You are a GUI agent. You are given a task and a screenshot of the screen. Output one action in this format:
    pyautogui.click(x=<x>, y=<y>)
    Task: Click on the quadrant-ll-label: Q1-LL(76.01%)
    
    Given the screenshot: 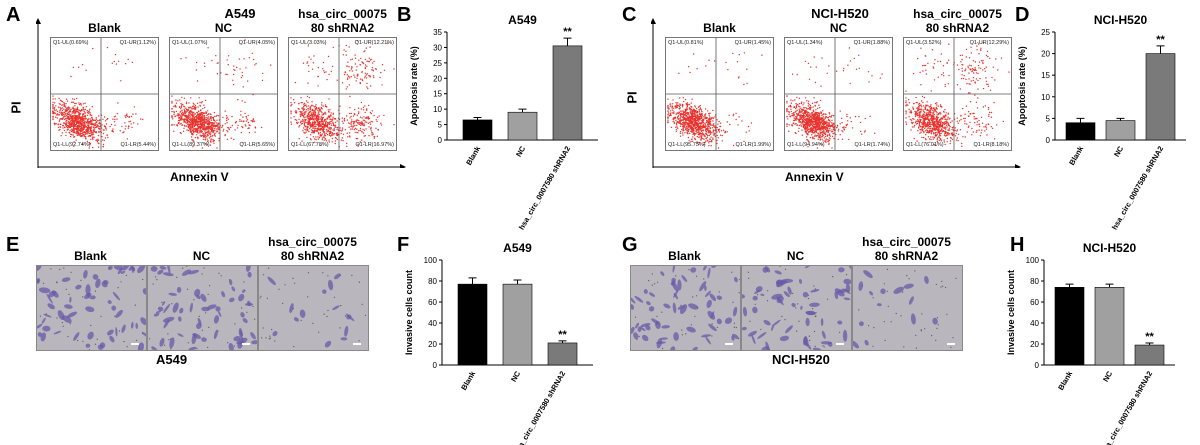 What is the action you would take?
    pyautogui.click(x=925, y=145)
    